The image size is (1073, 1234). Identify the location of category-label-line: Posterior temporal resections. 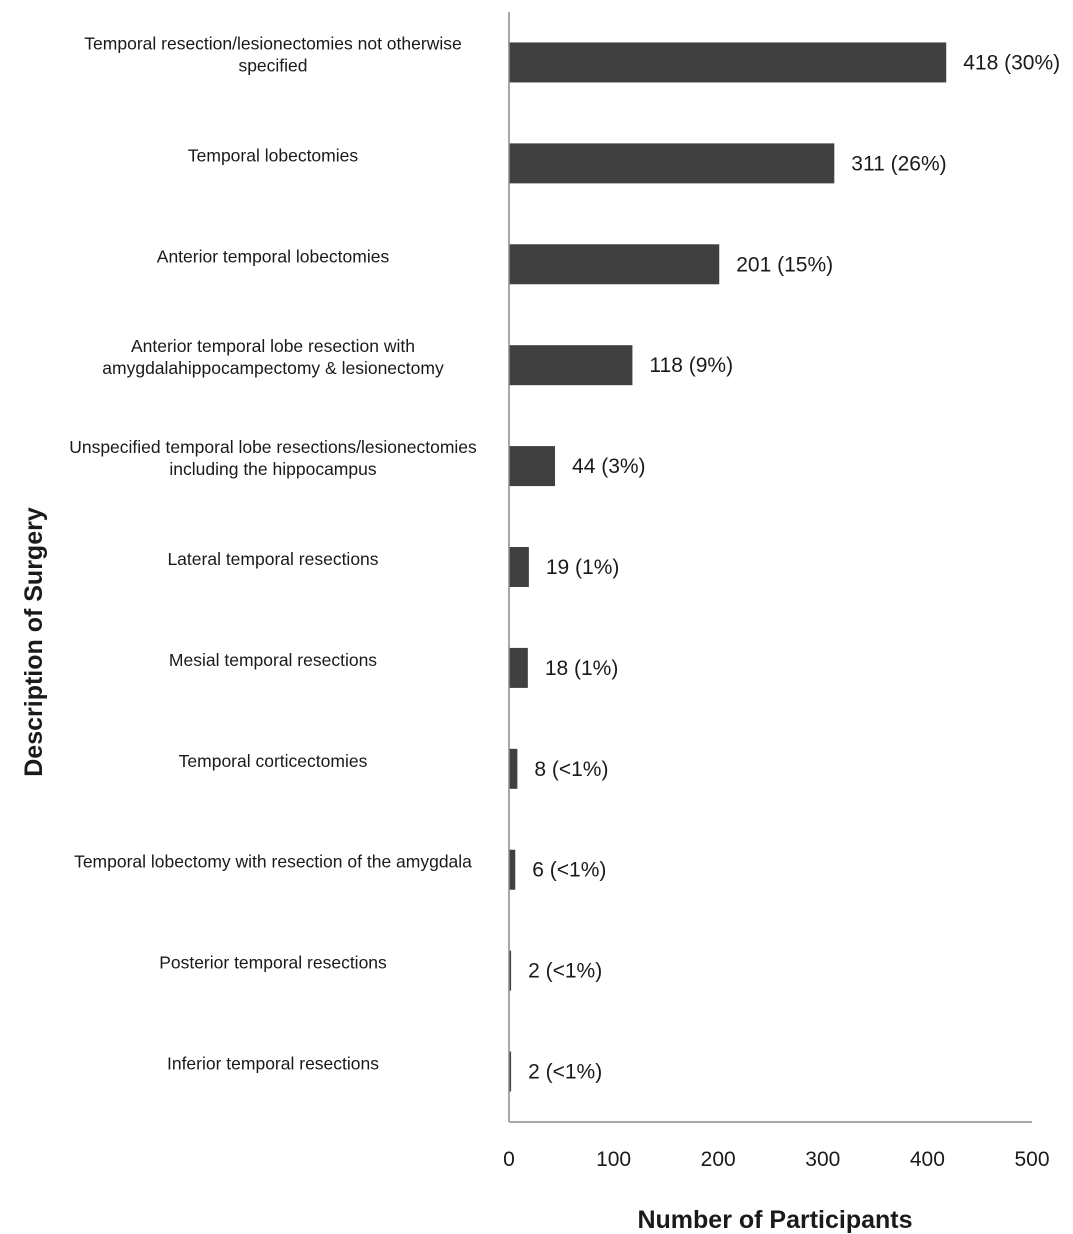
(273, 963).